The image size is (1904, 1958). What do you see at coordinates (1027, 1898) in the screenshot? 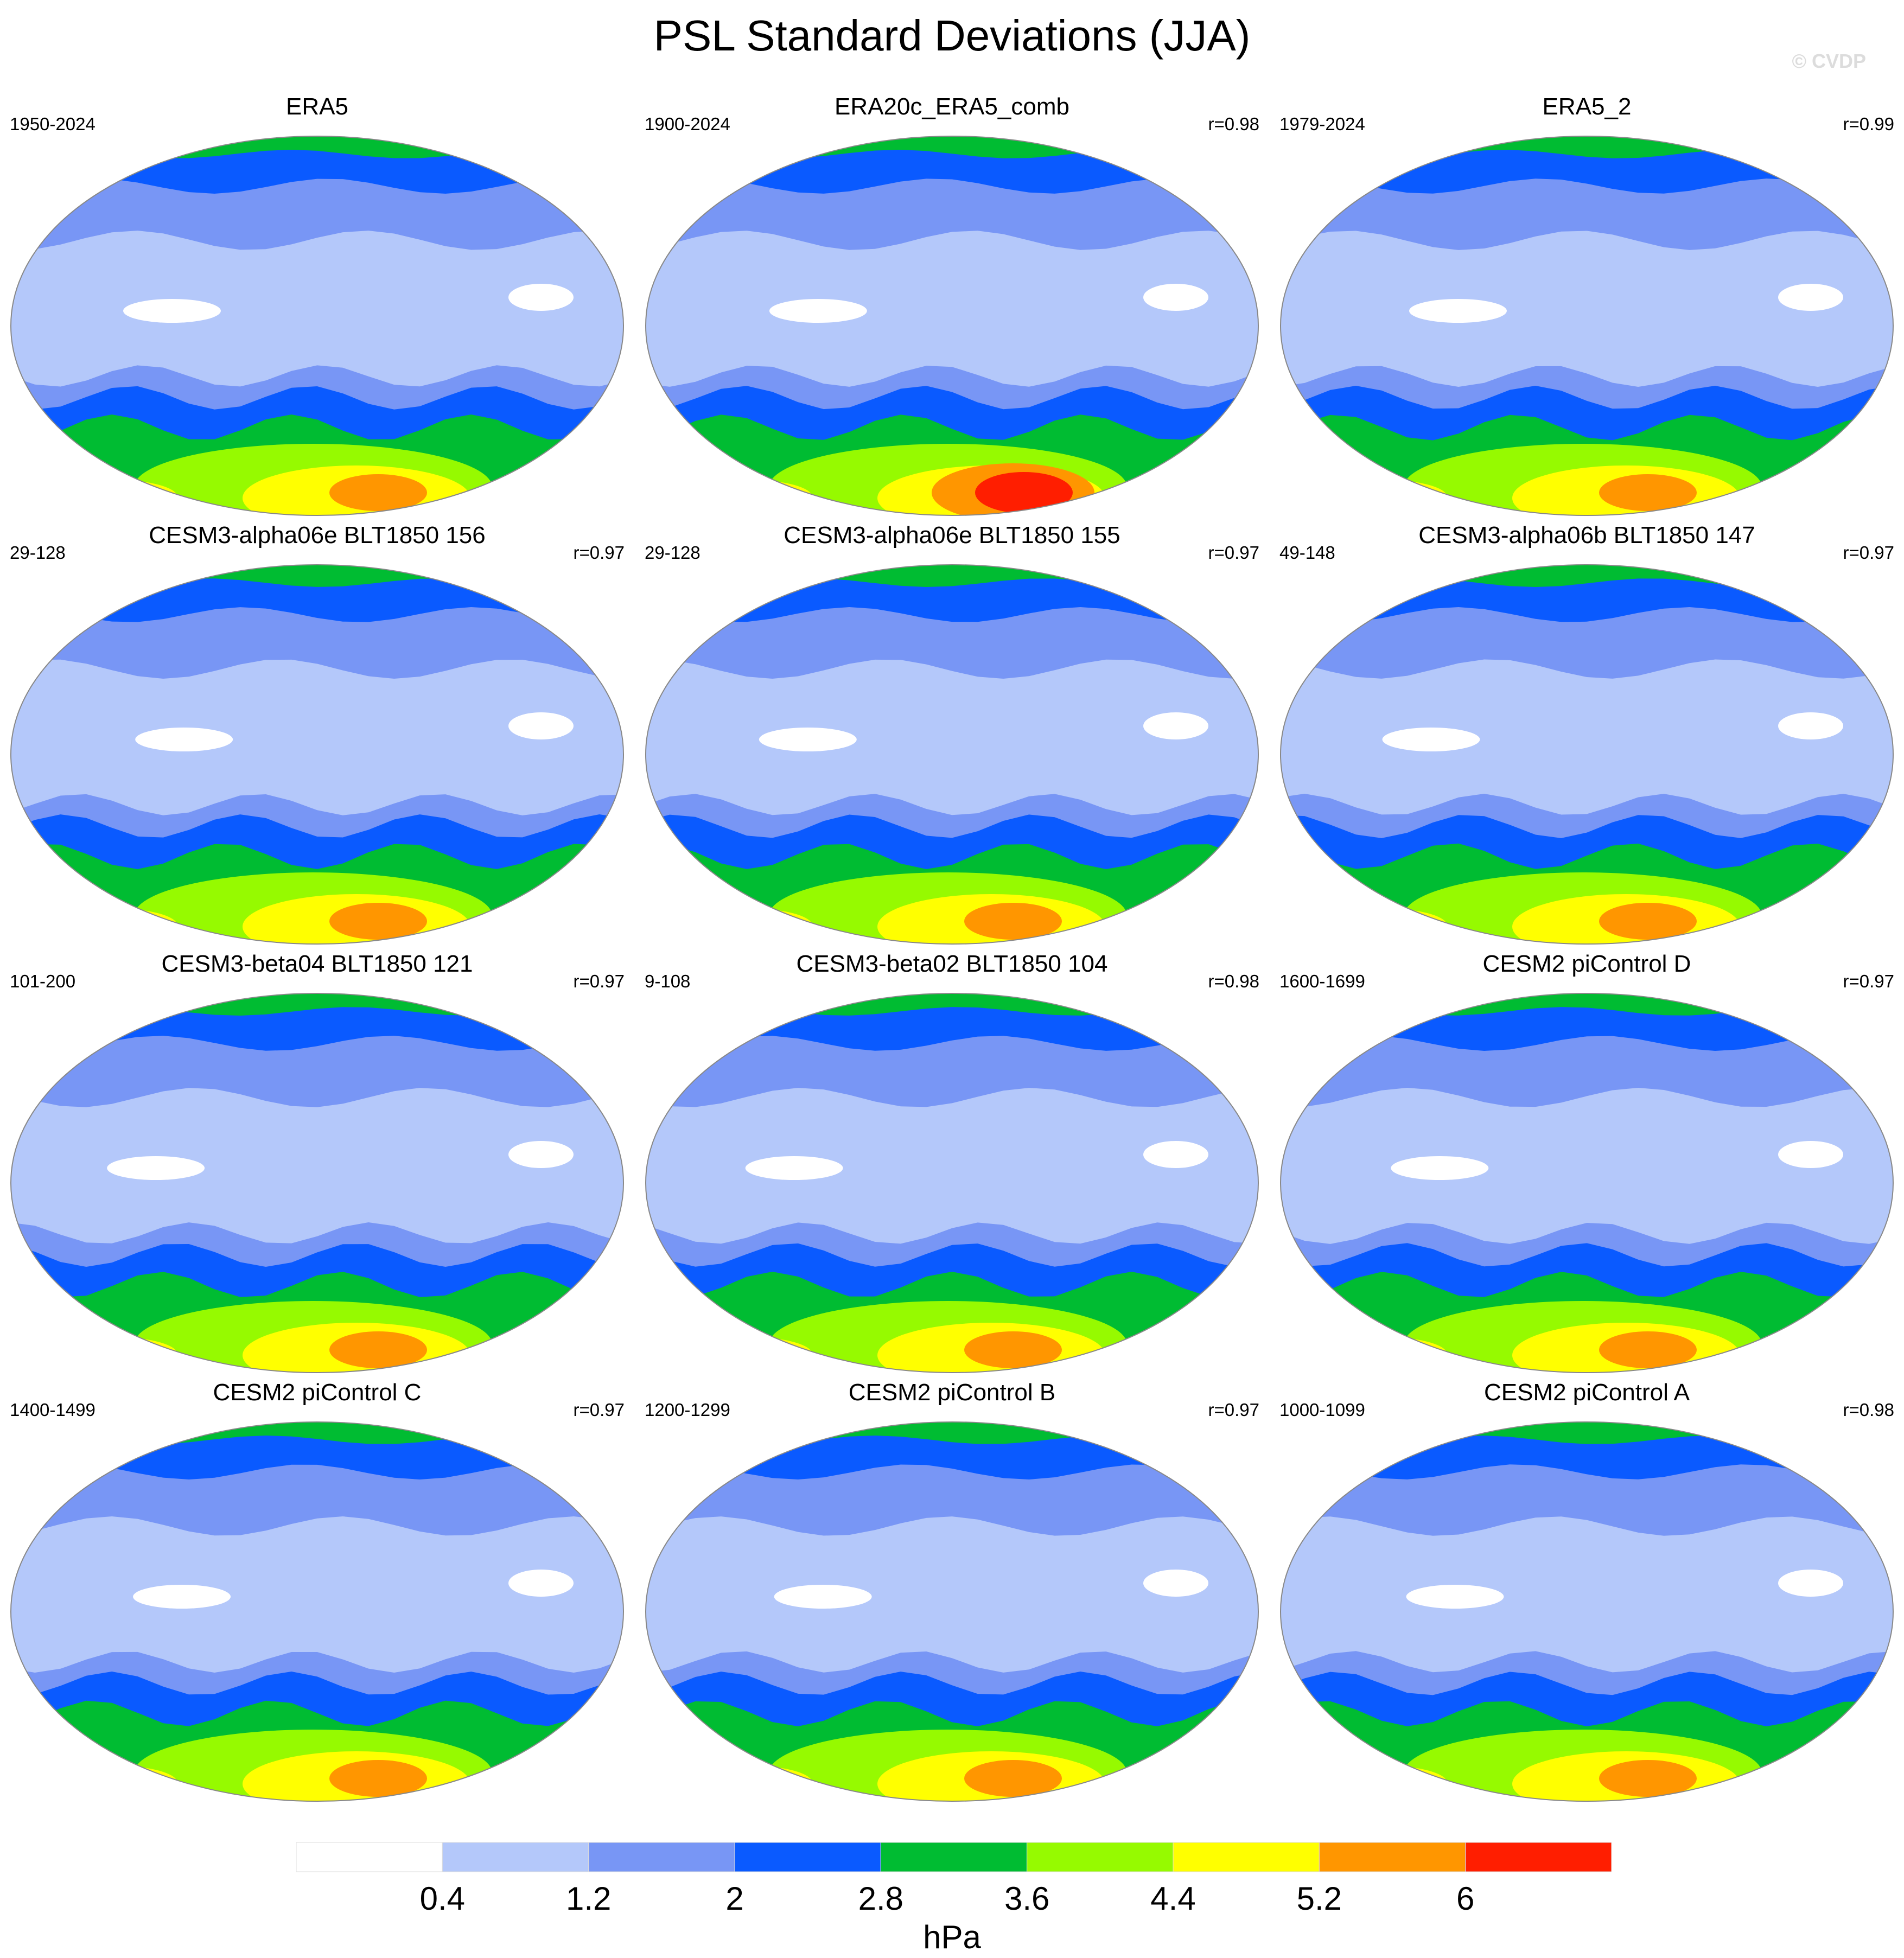
I see `colorbar-tick-label: 3.6` at bounding box center [1027, 1898].